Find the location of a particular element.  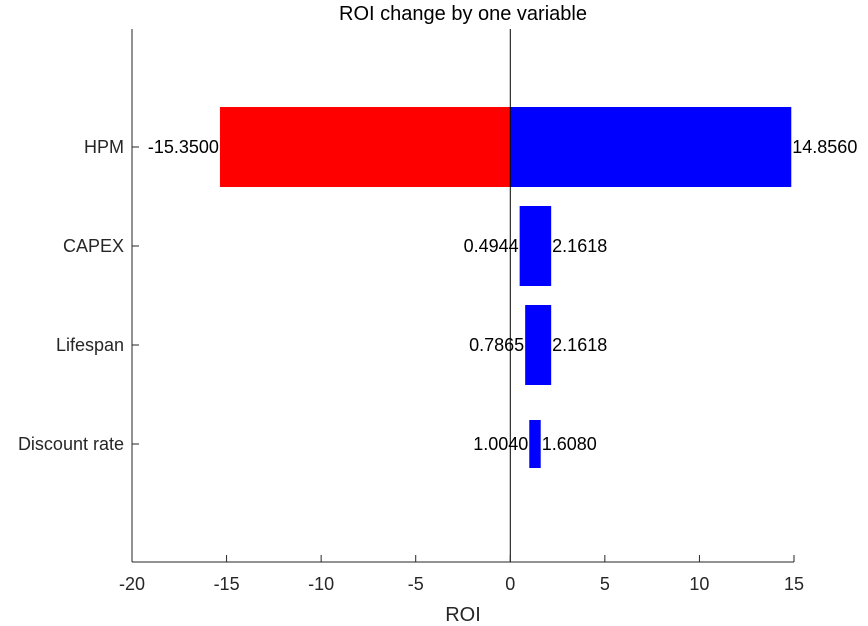

y-tick-label: HPM is located at coordinates (104, 147).